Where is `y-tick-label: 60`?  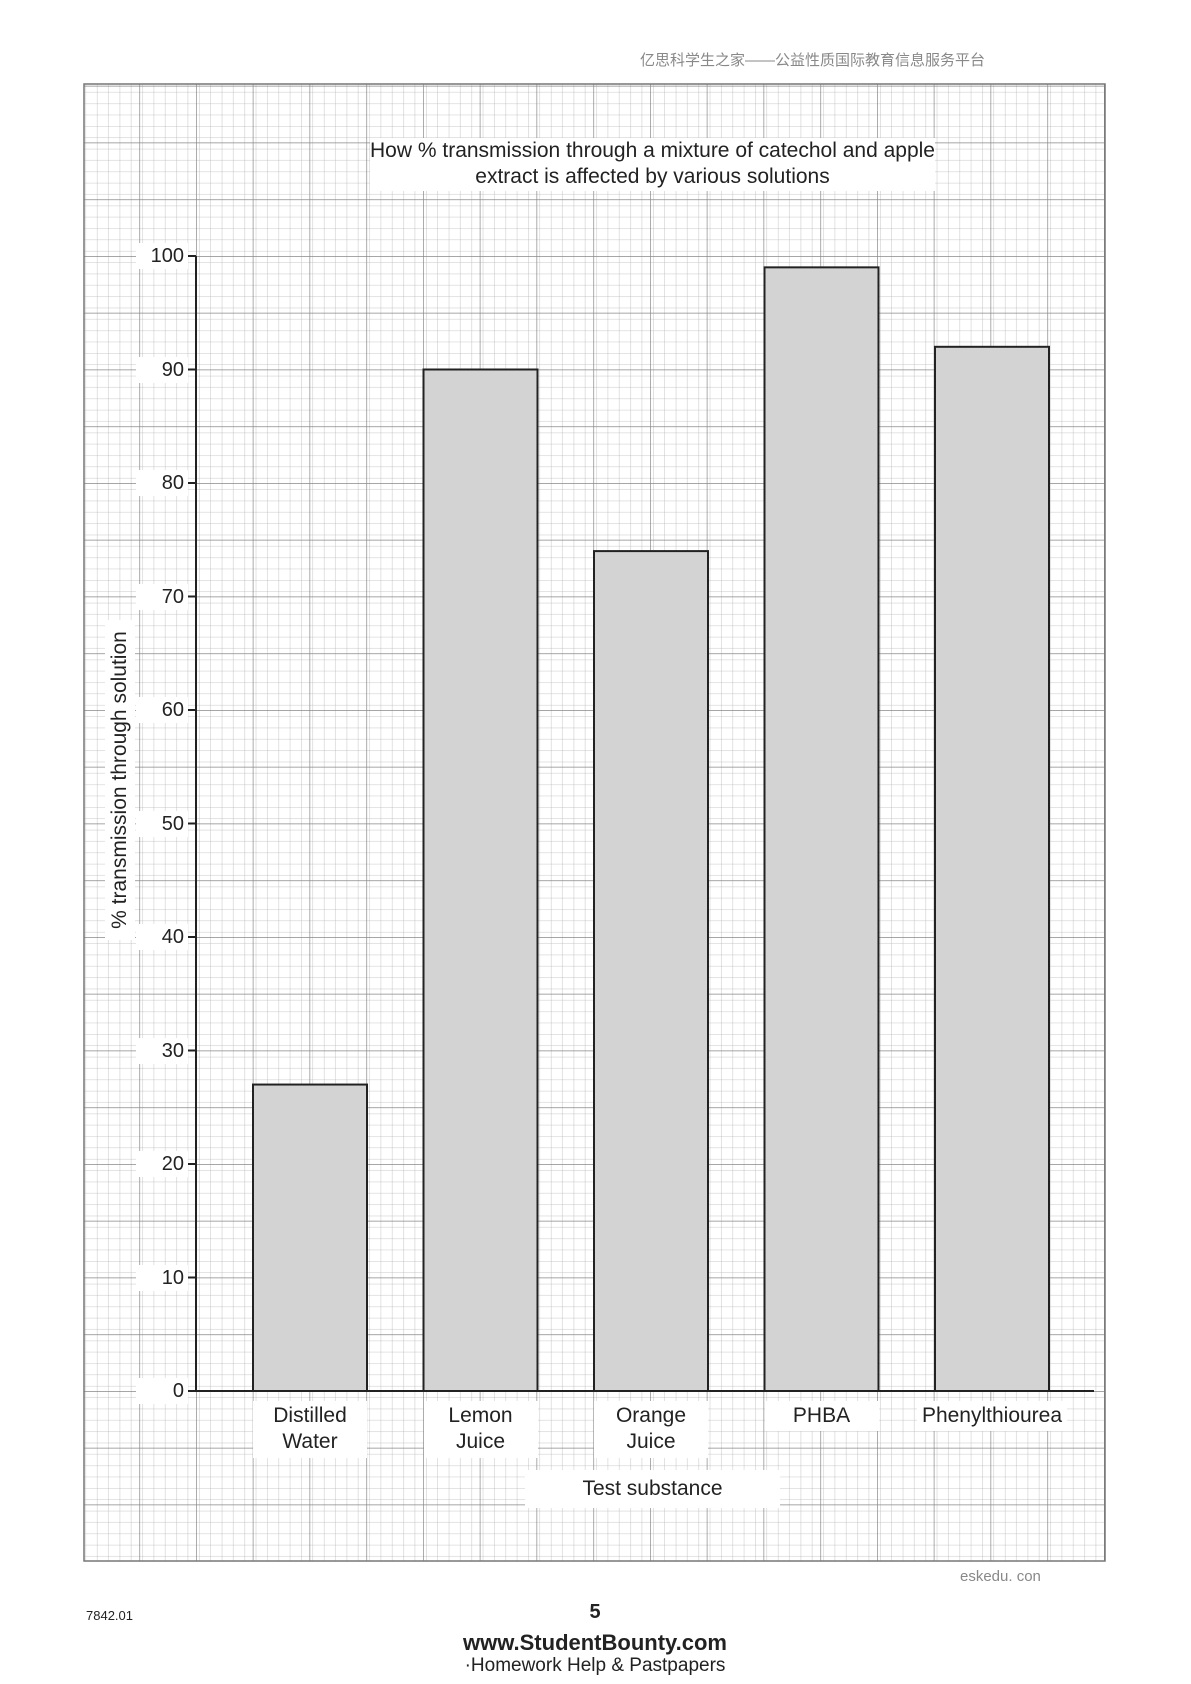
y-tick-label: 60 is located at coordinates (162, 710).